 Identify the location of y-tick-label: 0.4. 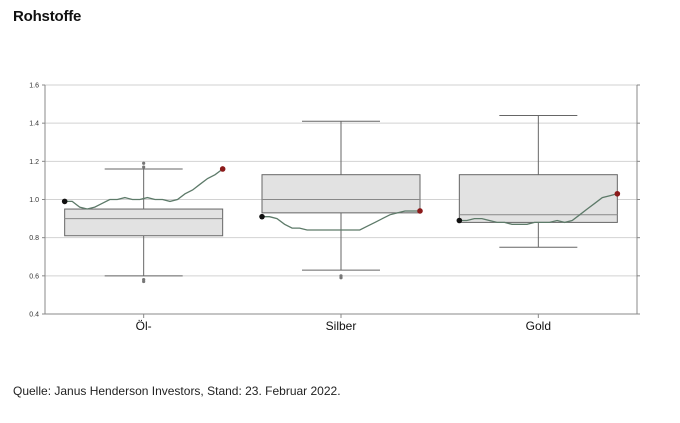
(34, 315).